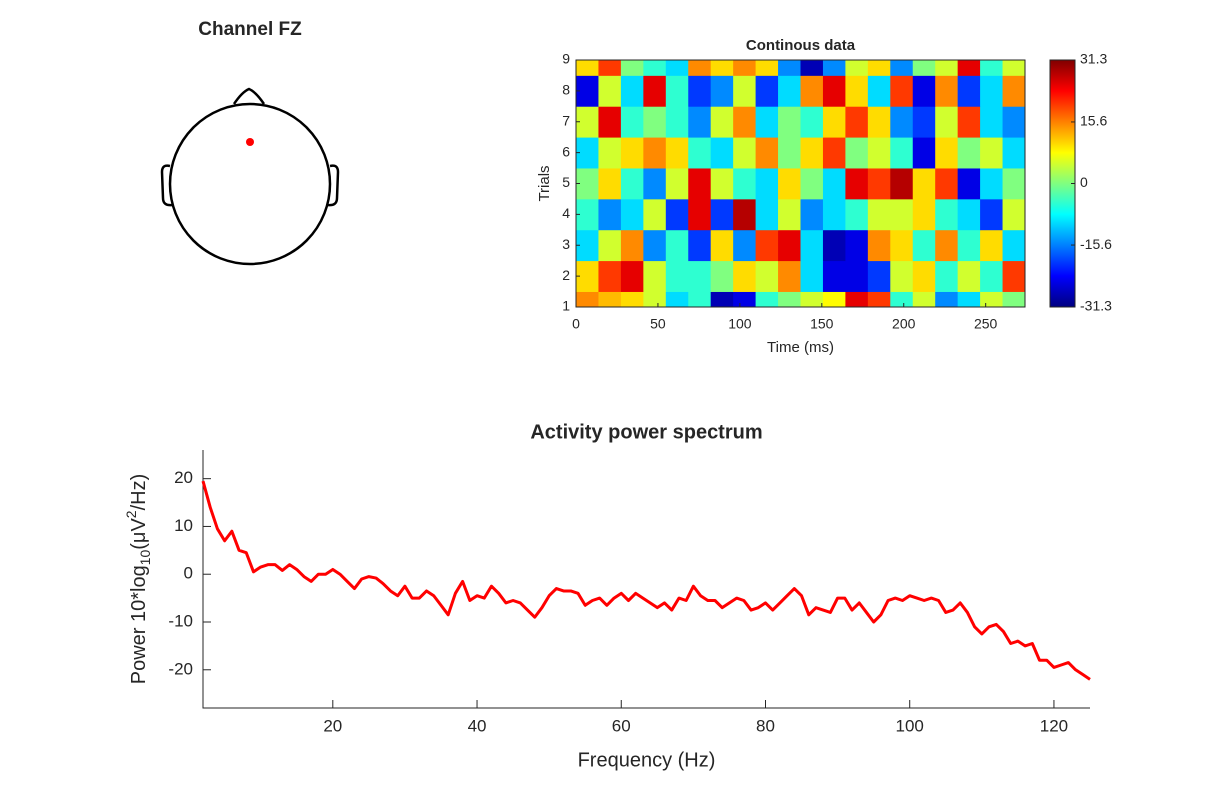 This screenshot has width=1206, height=797. Describe the element at coordinates (658, 324) in the screenshot. I see `x-tick-label: 50` at that location.